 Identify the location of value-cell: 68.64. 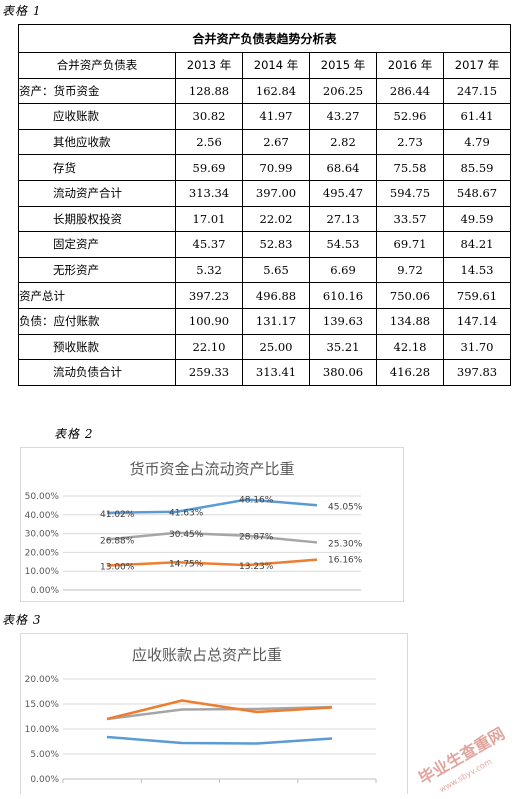
(343, 167).